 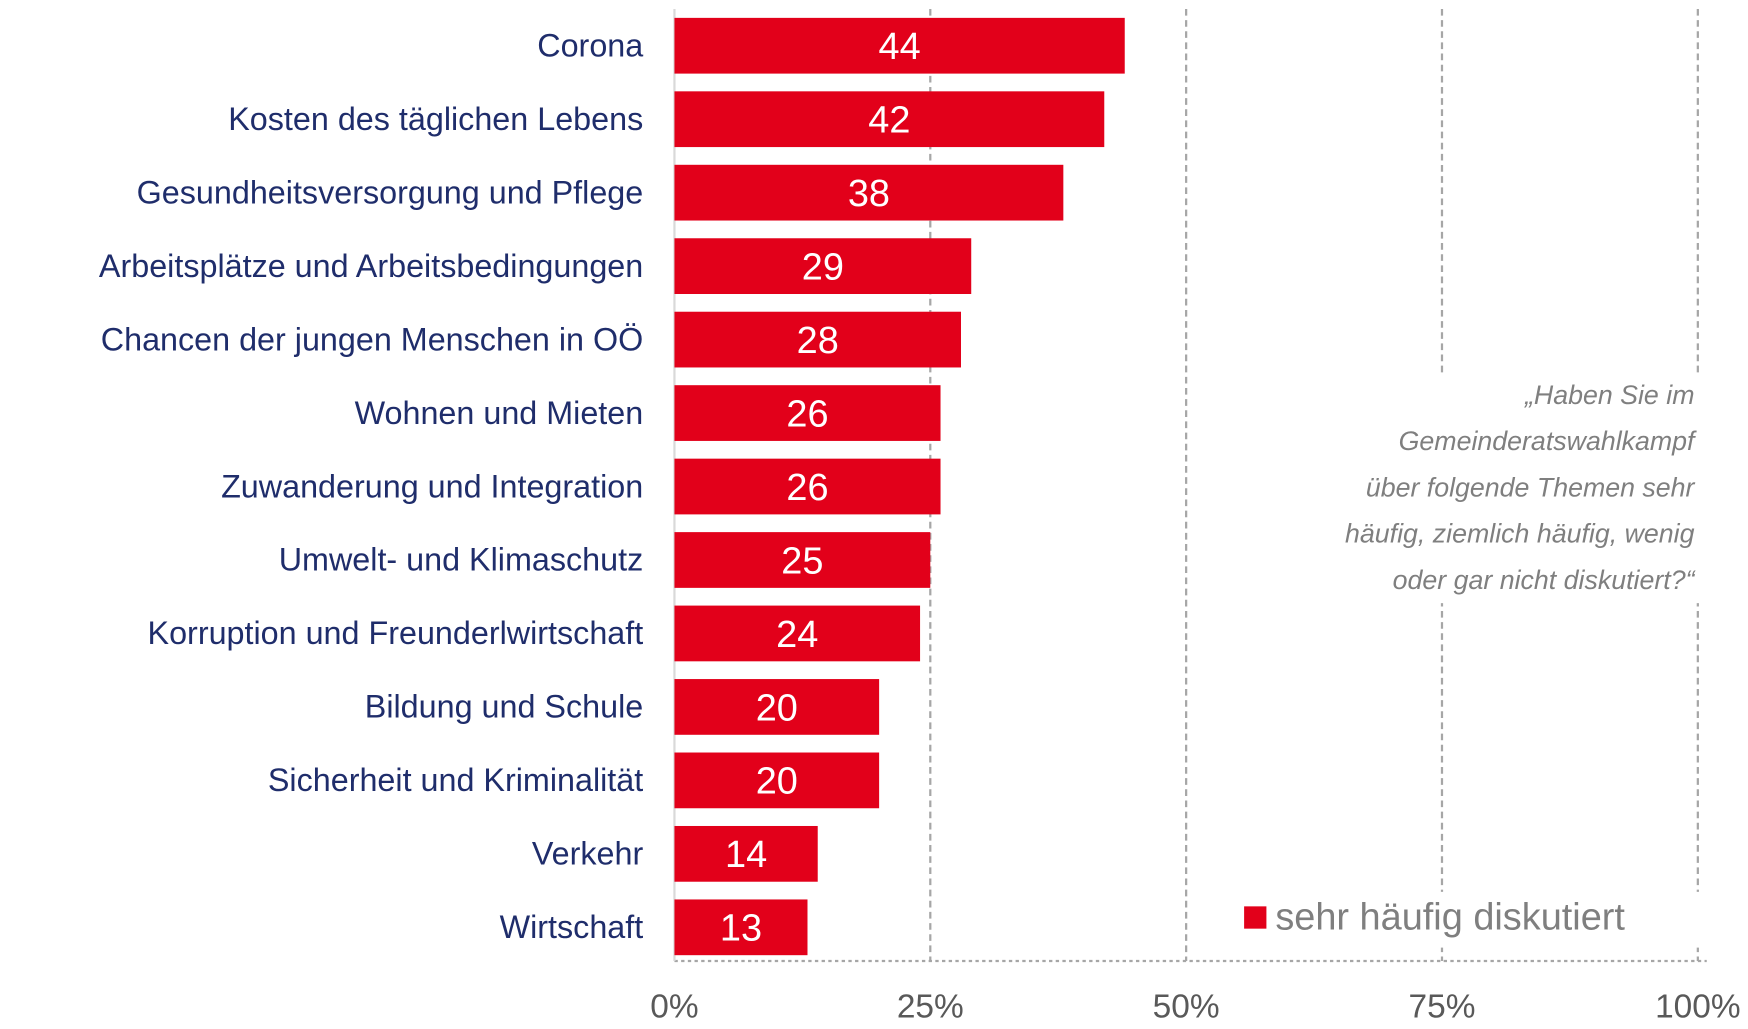 I want to click on y-tick-label: Corona, so click(x=590, y=45).